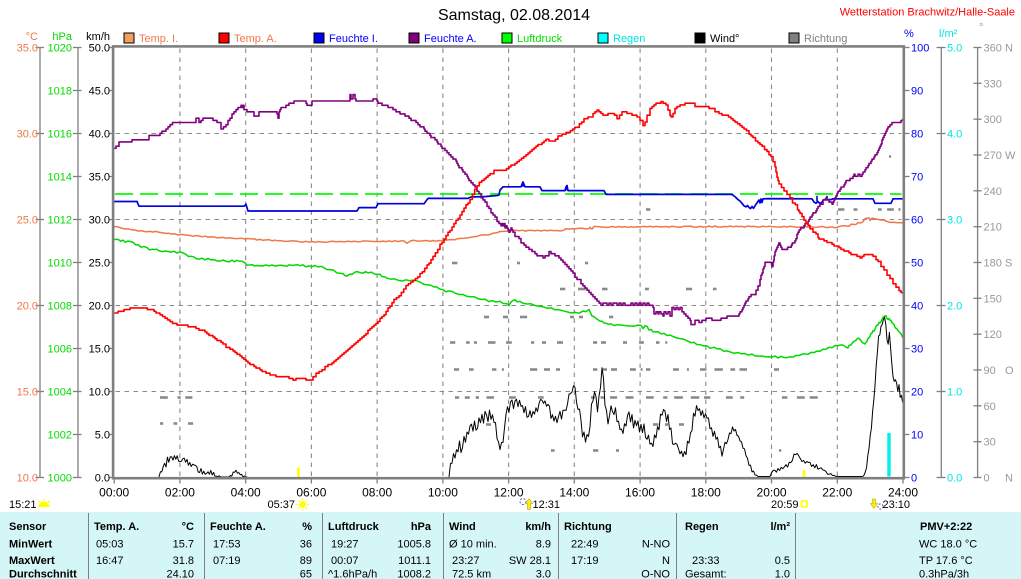 Image resolution: width=1021 pixels, height=579 pixels. Describe the element at coordinates (23, 505) in the screenshot. I see `svg-text: 15:21` at that location.